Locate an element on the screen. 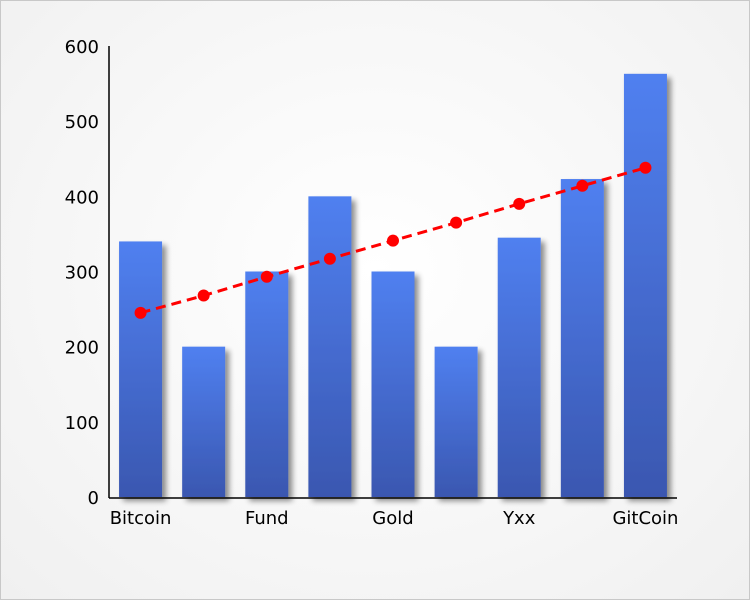 The image size is (750, 601). y-tick-label: 200 is located at coordinates (82, 348).